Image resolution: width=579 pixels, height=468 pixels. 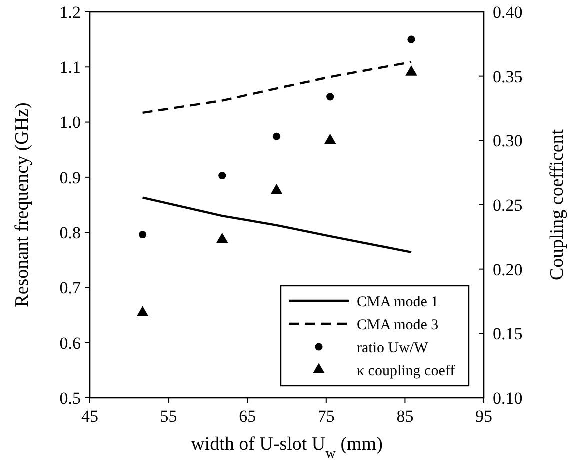 What do you see at coordinates (508, 76) in the screenshot?
I see `y2-tick-label: 0.35` at bounding box center [508, 76].